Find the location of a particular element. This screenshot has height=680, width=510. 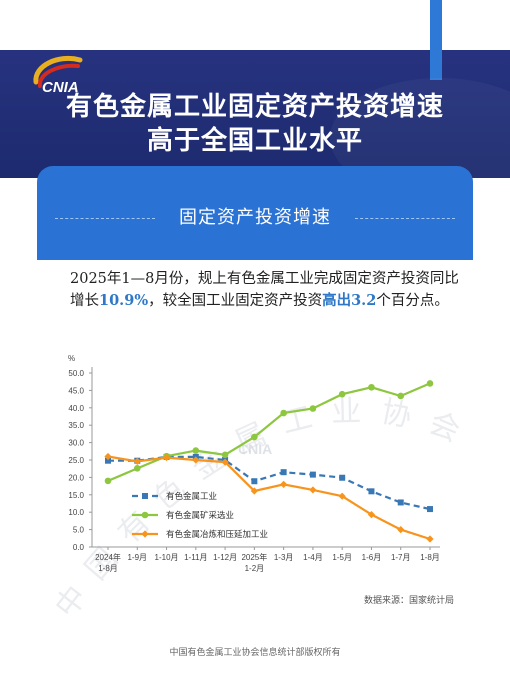

accent-bar is located at coordinates (436, 40).